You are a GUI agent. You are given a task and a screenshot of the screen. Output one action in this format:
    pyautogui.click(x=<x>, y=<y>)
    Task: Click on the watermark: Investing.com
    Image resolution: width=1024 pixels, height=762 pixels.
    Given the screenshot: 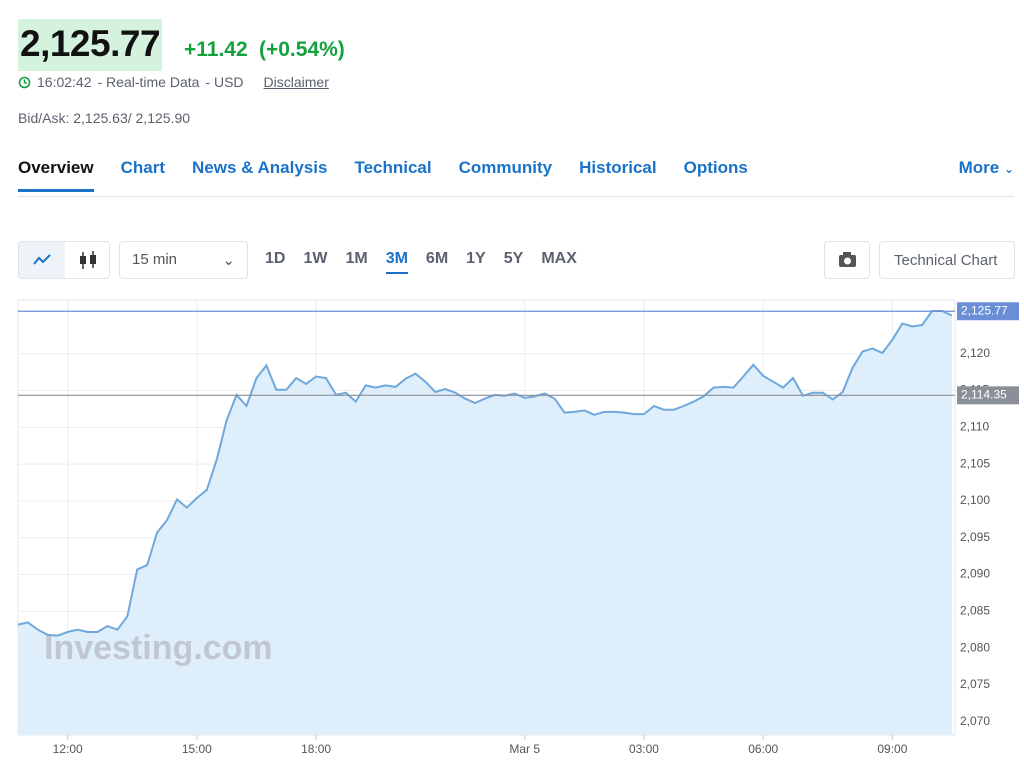 What is the action you would take?
    pyautogui.click(x=158, y=648)
    